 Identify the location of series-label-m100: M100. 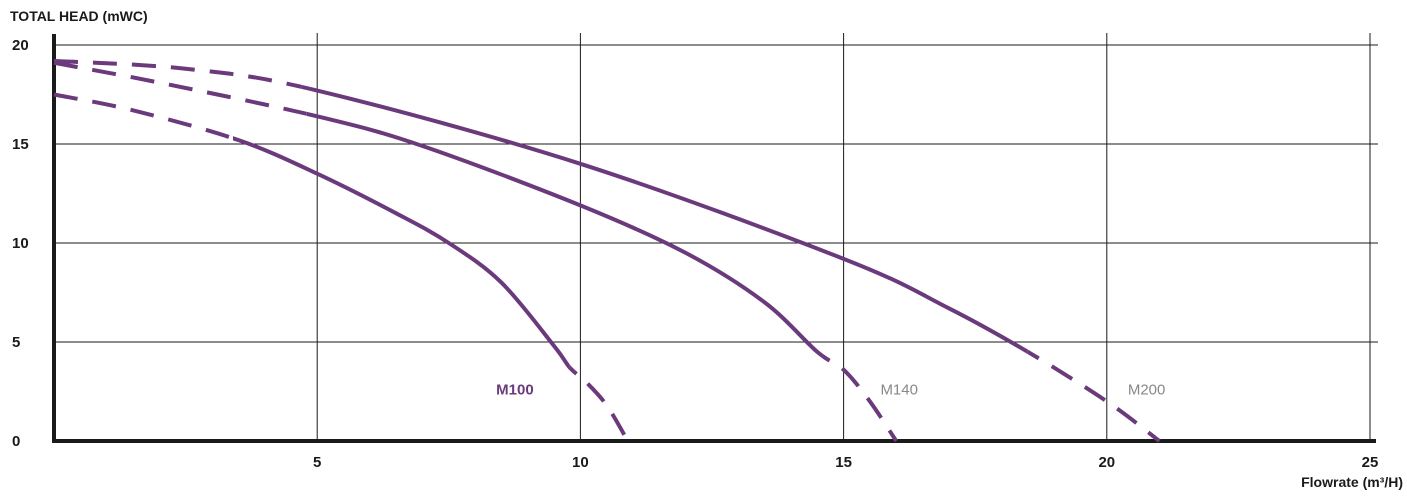
(515, 390).